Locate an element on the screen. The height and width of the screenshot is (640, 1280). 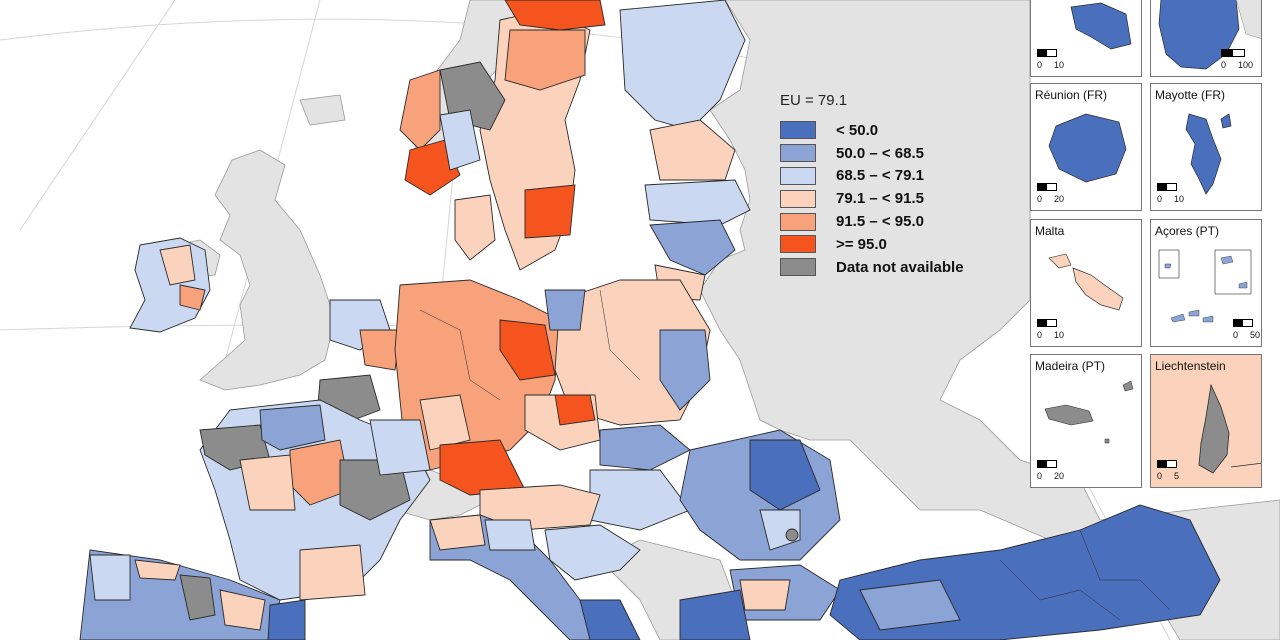
legend-title: EU = 79.1 is located at coordinates (814, 100).